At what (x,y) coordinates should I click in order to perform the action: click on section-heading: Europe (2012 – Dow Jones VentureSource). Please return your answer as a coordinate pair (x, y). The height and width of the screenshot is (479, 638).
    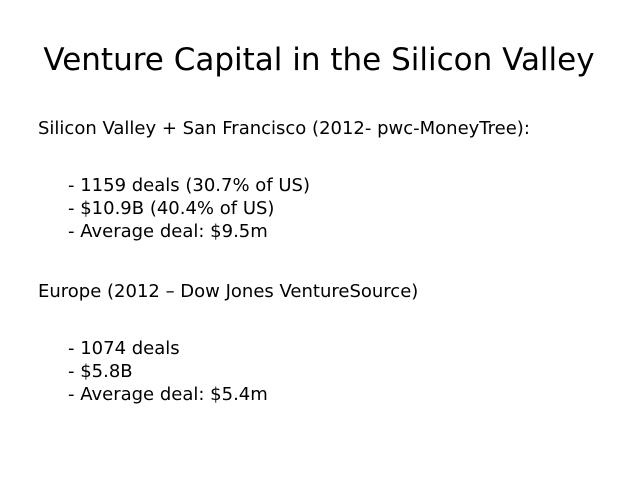
    Looking at the image, I should click on (228, 291).